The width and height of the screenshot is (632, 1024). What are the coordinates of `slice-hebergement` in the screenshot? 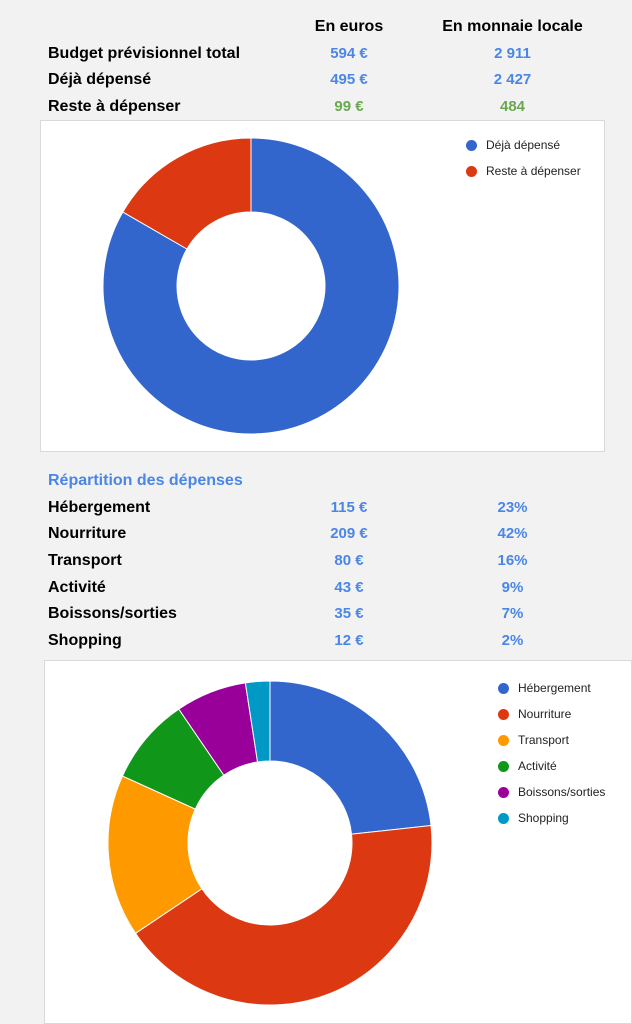 It's located at (350, 757).